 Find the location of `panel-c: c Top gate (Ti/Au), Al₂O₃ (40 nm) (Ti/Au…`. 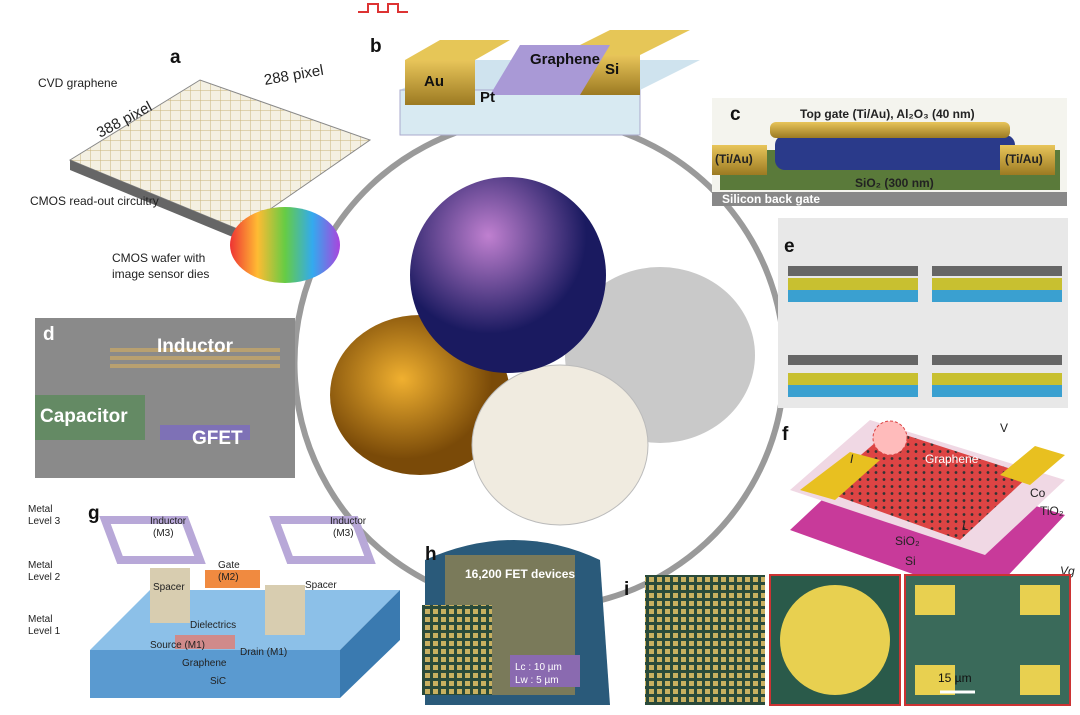

panel-c: c Top gate (Ti/Au), Al₂O₃ (40 nm) (Ti/Au… is located at coordinates (889, 152).